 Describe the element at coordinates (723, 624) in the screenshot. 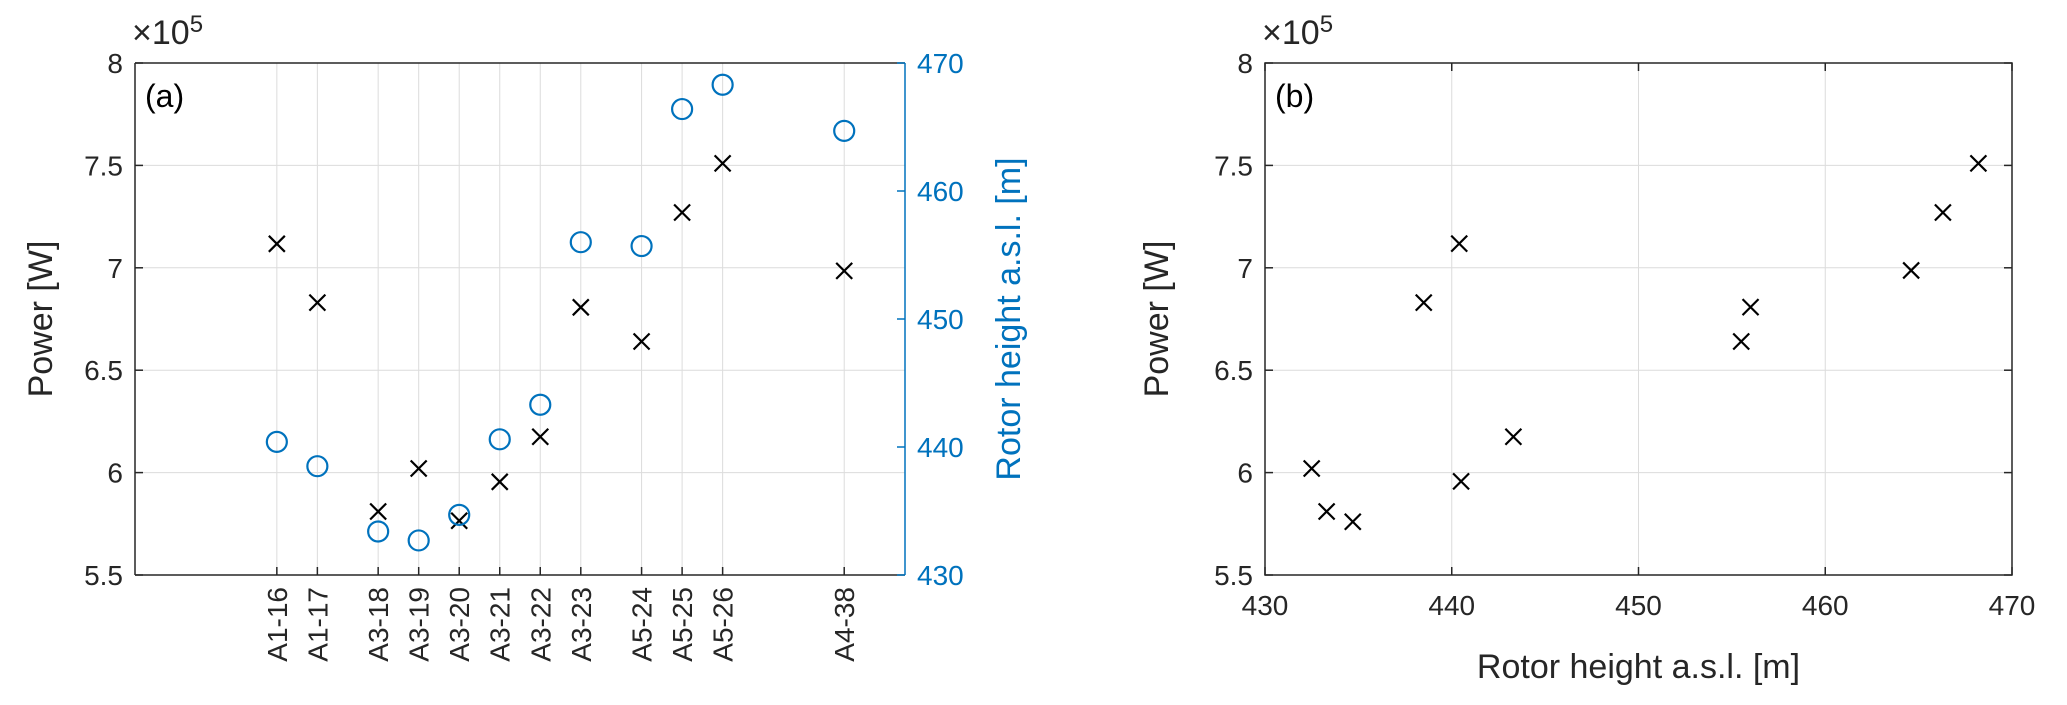

I see `panel-a-xtick-label: A5-26` at that location.